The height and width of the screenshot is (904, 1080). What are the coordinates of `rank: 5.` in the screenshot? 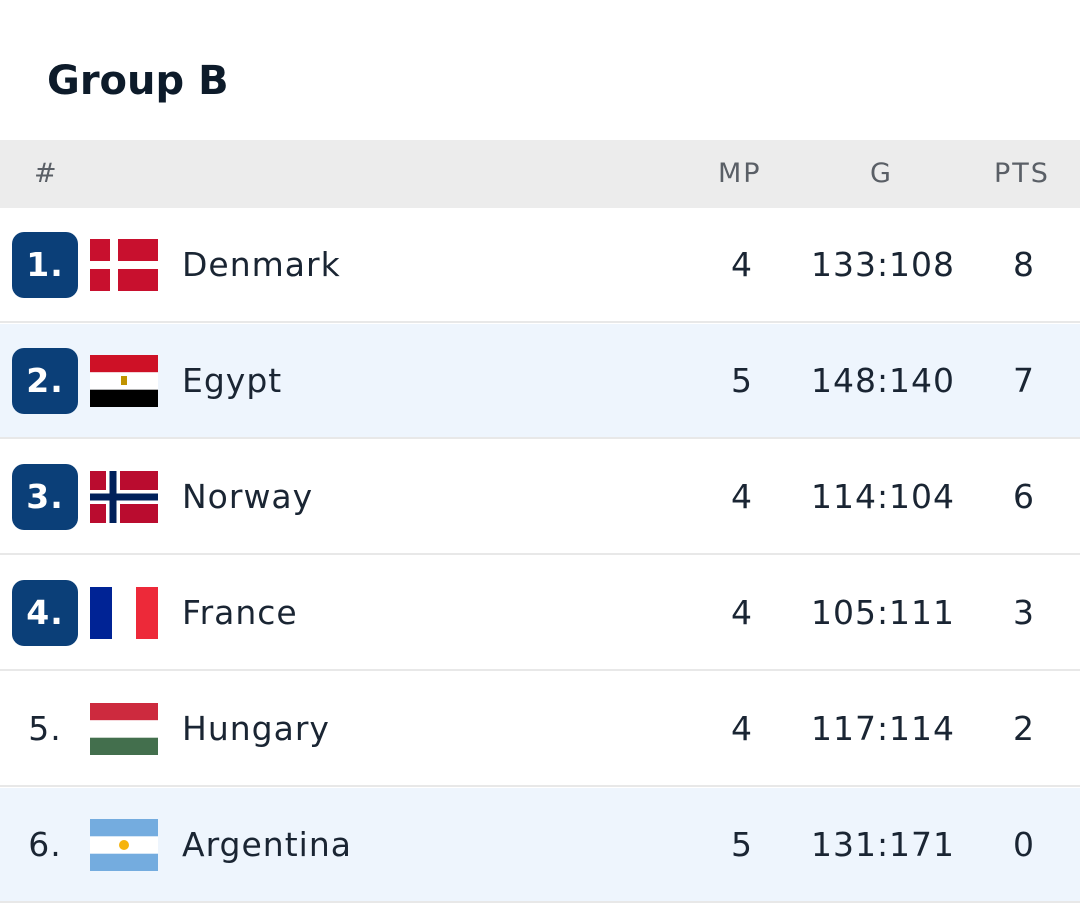 It's located at (45, 728).